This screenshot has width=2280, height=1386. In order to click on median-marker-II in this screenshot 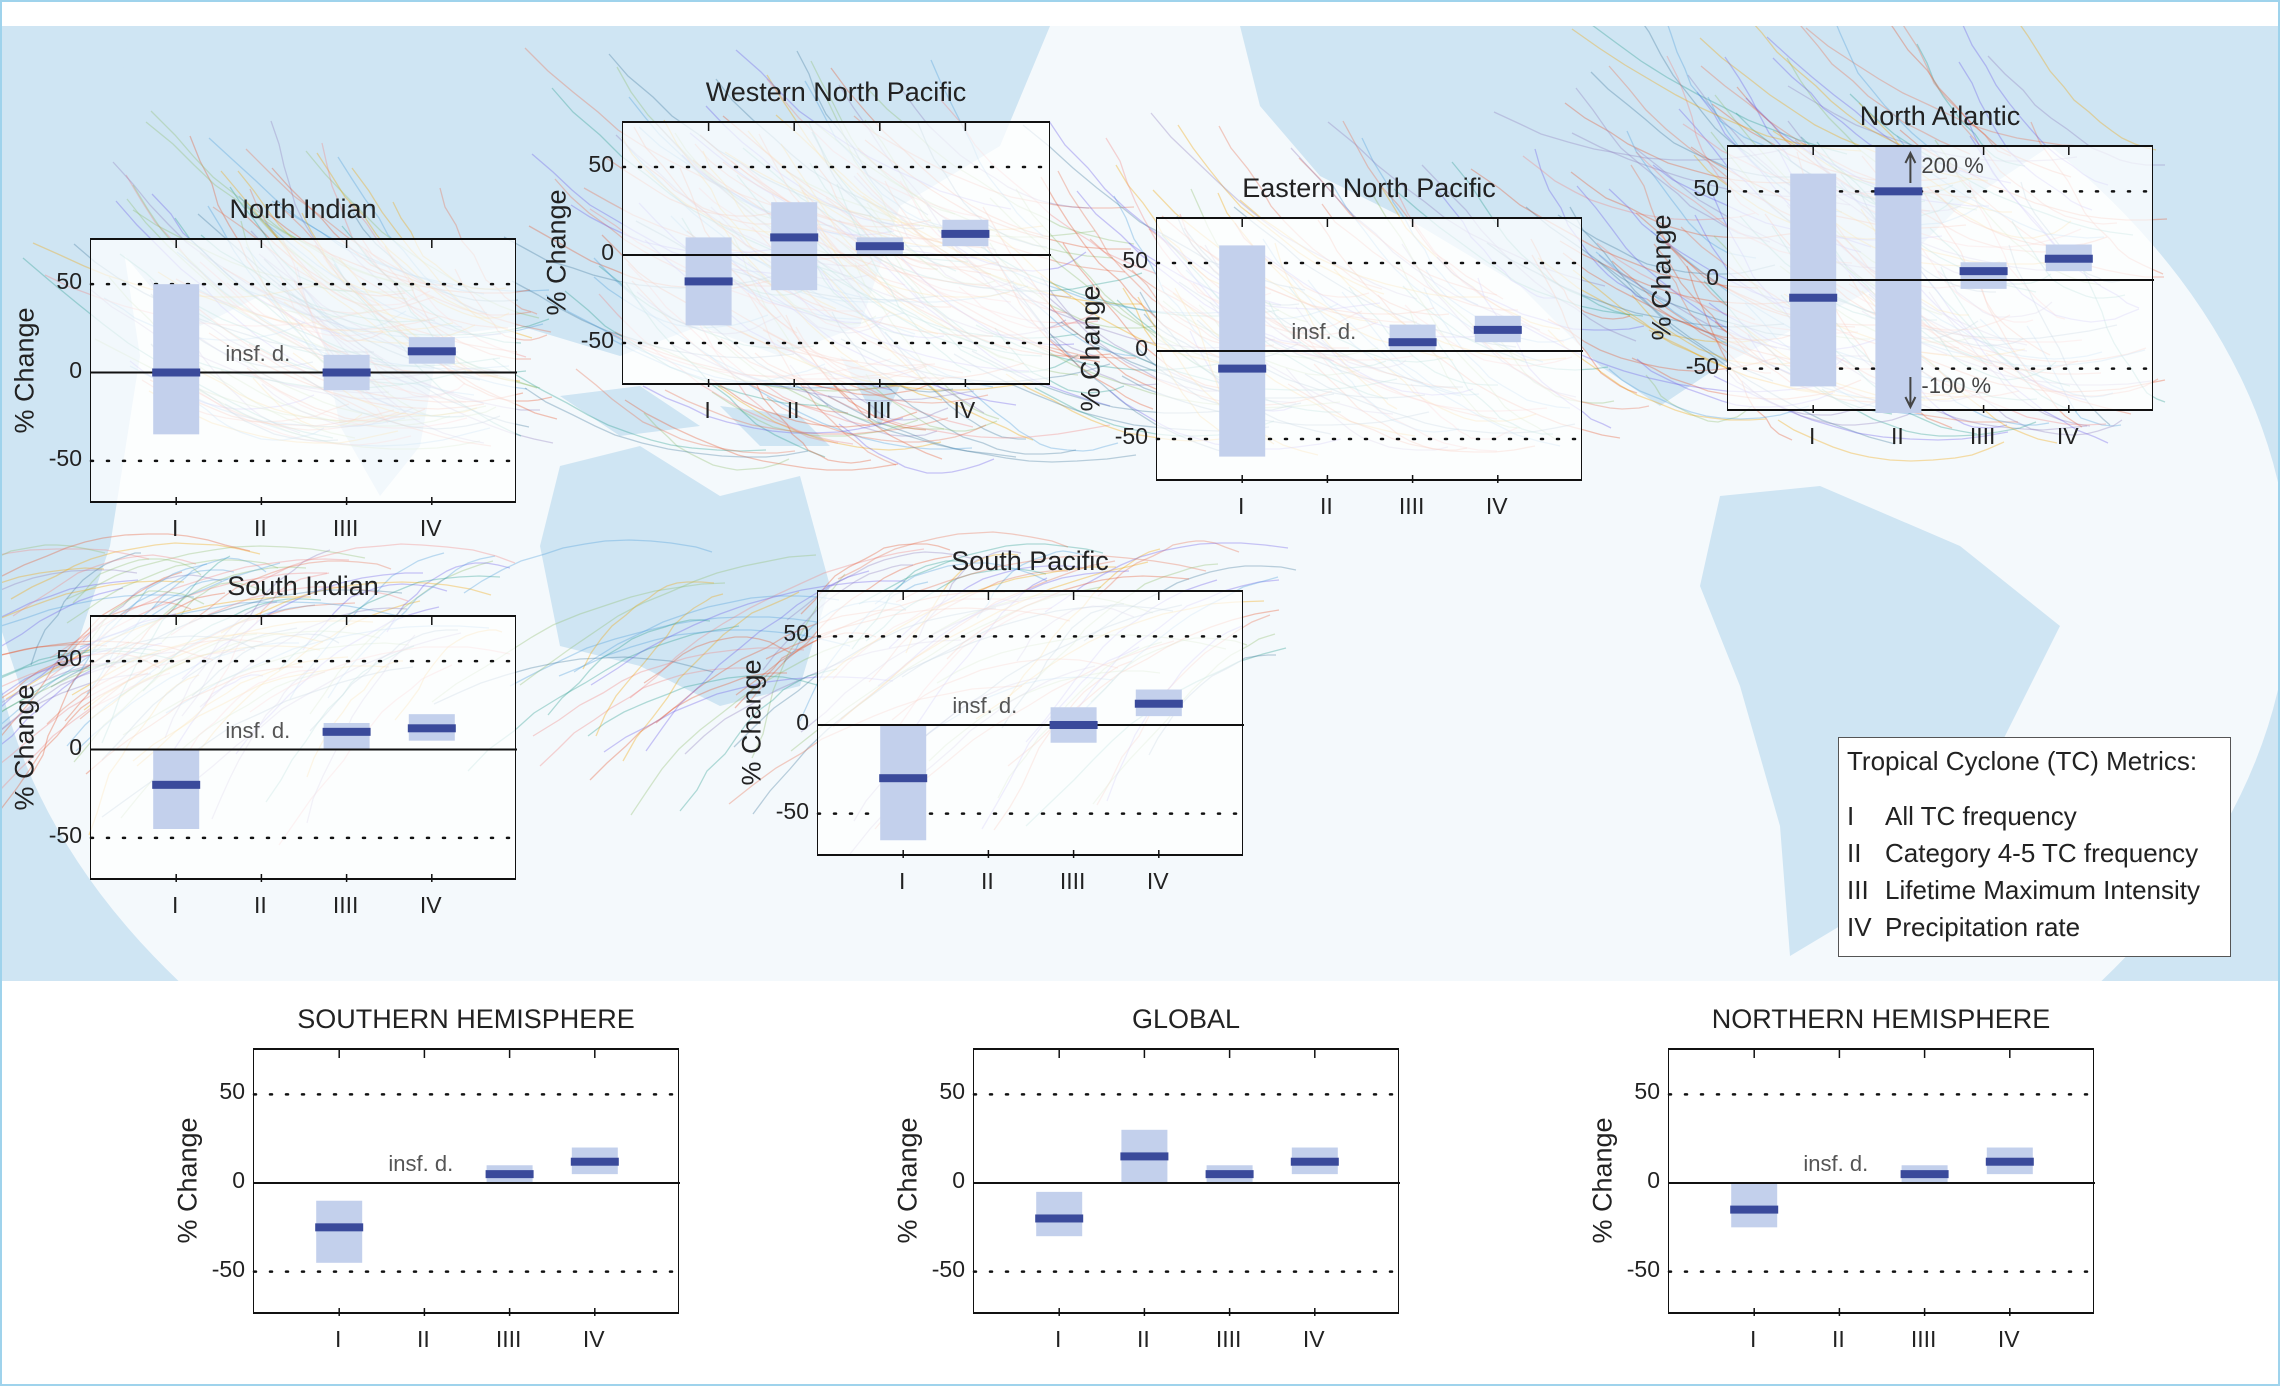, I will do `click(794, 237)`.